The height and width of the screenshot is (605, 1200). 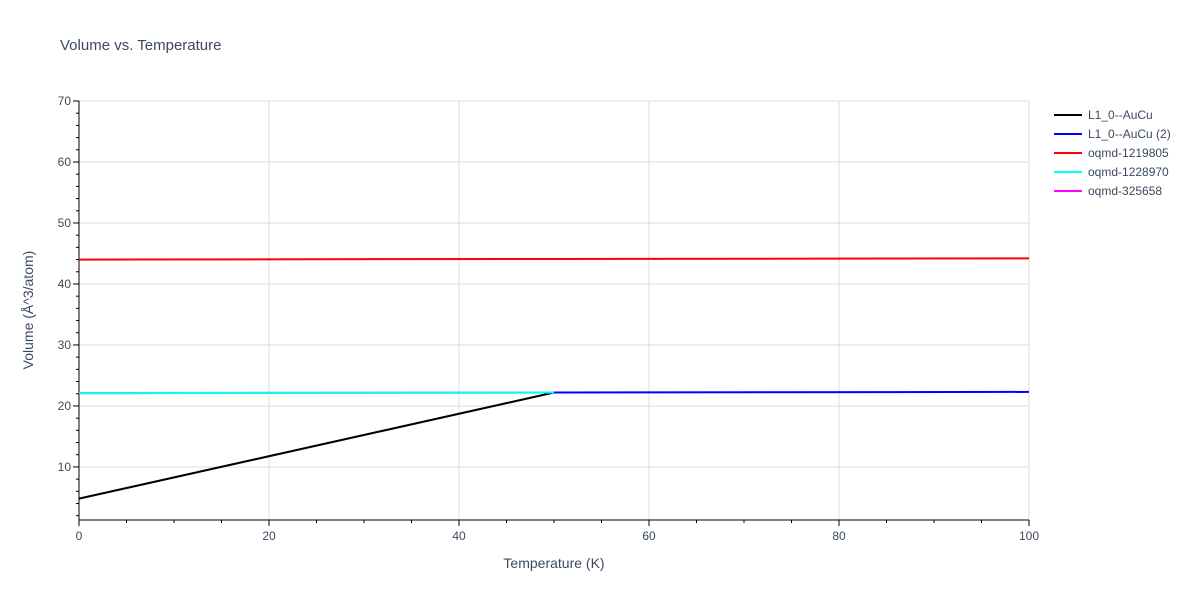 I want to click on x-tick-label: 0, so click(x=79, y=536).